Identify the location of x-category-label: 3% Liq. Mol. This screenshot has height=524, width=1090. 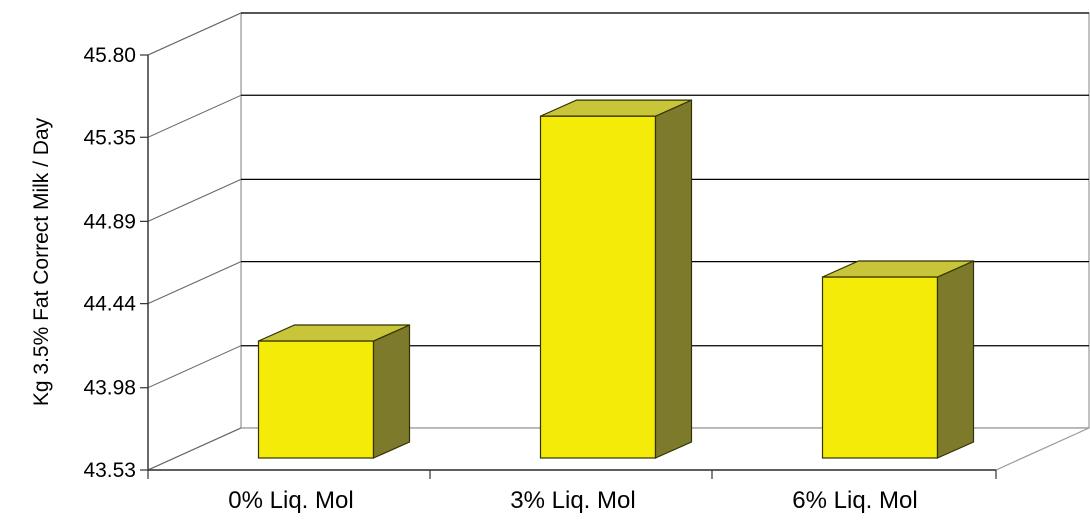
(572, 500).